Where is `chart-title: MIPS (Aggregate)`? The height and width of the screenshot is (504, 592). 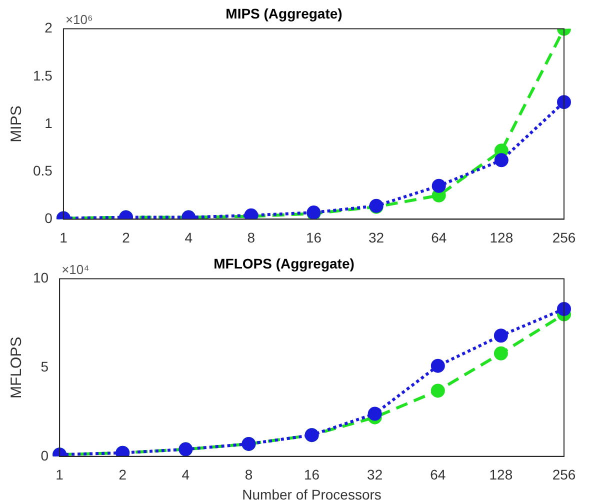
chart-title: MIPS (Aggregate) is located at coordinates (284, 13).